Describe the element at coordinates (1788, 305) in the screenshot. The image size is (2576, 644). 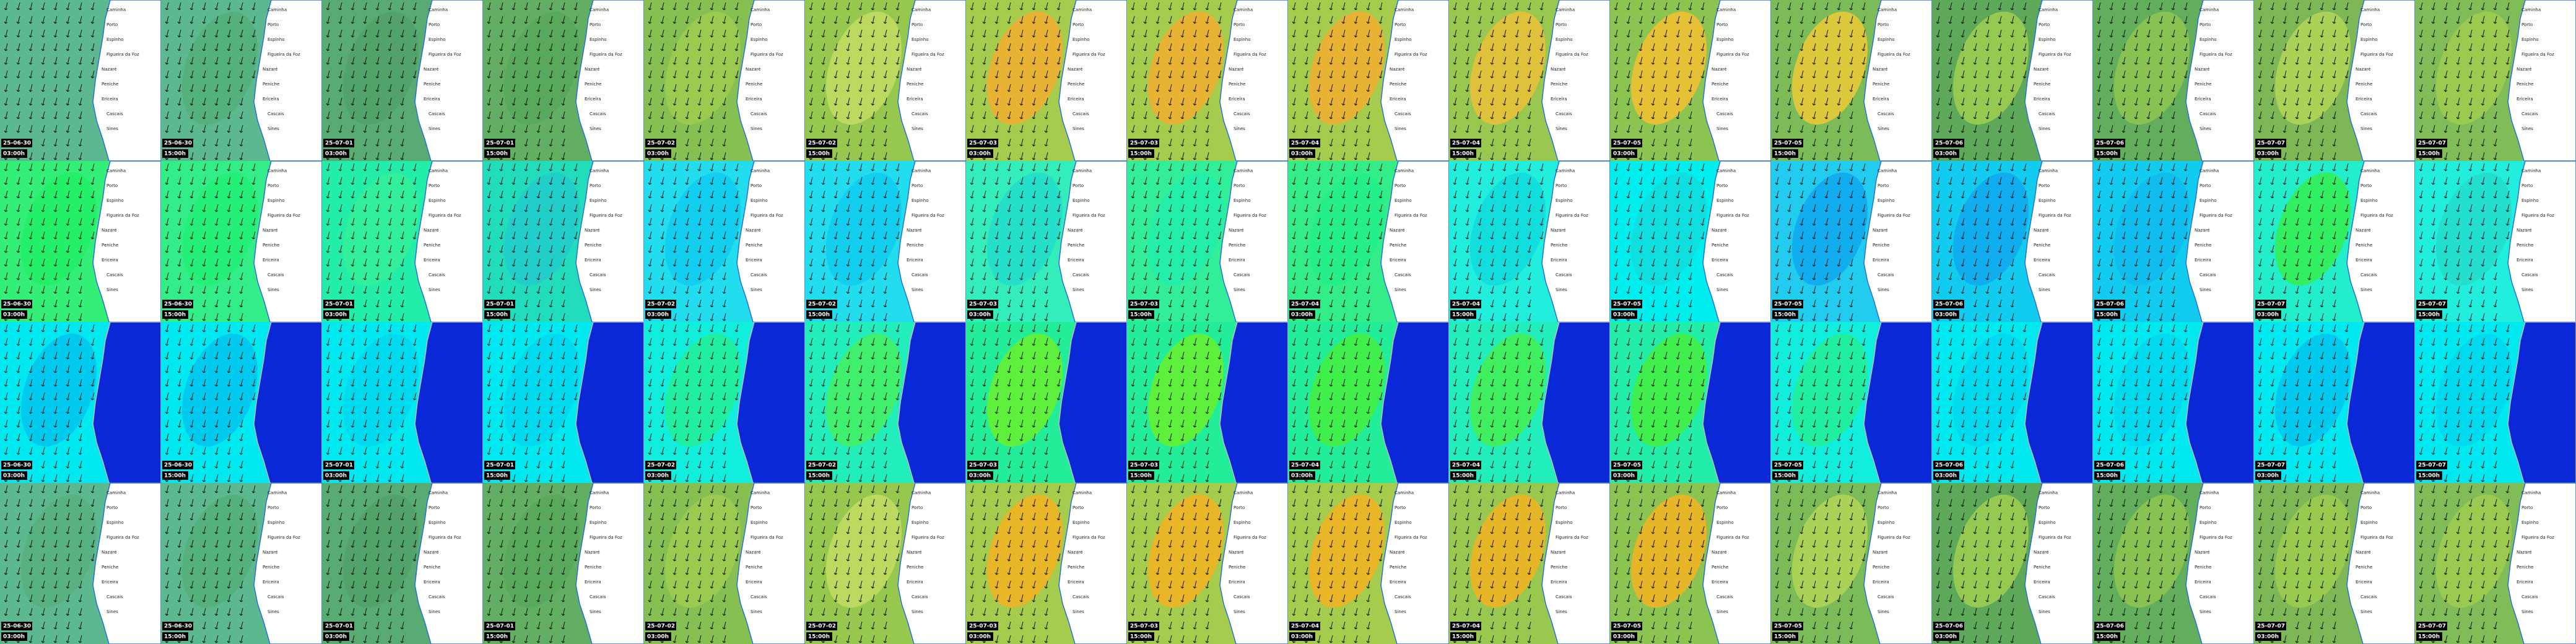
I see `date-label: 25-07-05` at that location.